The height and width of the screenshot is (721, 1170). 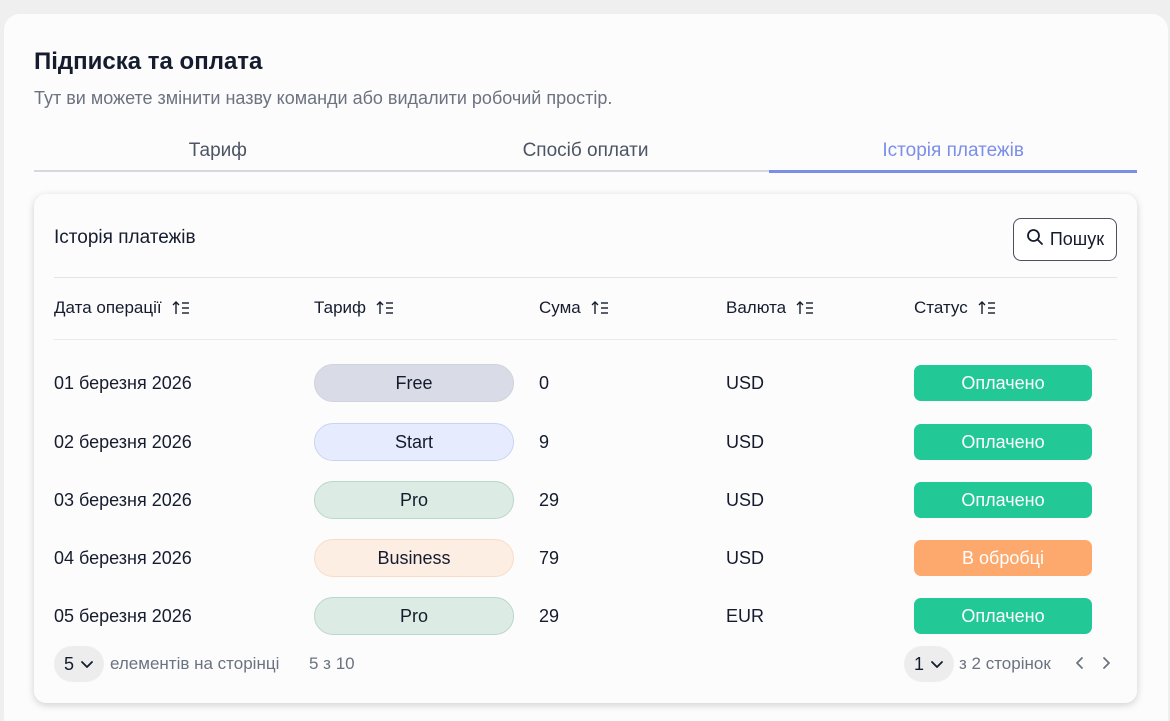 I want to click on page-size-label: елементів на сторінці, so click(x=195, y=663).